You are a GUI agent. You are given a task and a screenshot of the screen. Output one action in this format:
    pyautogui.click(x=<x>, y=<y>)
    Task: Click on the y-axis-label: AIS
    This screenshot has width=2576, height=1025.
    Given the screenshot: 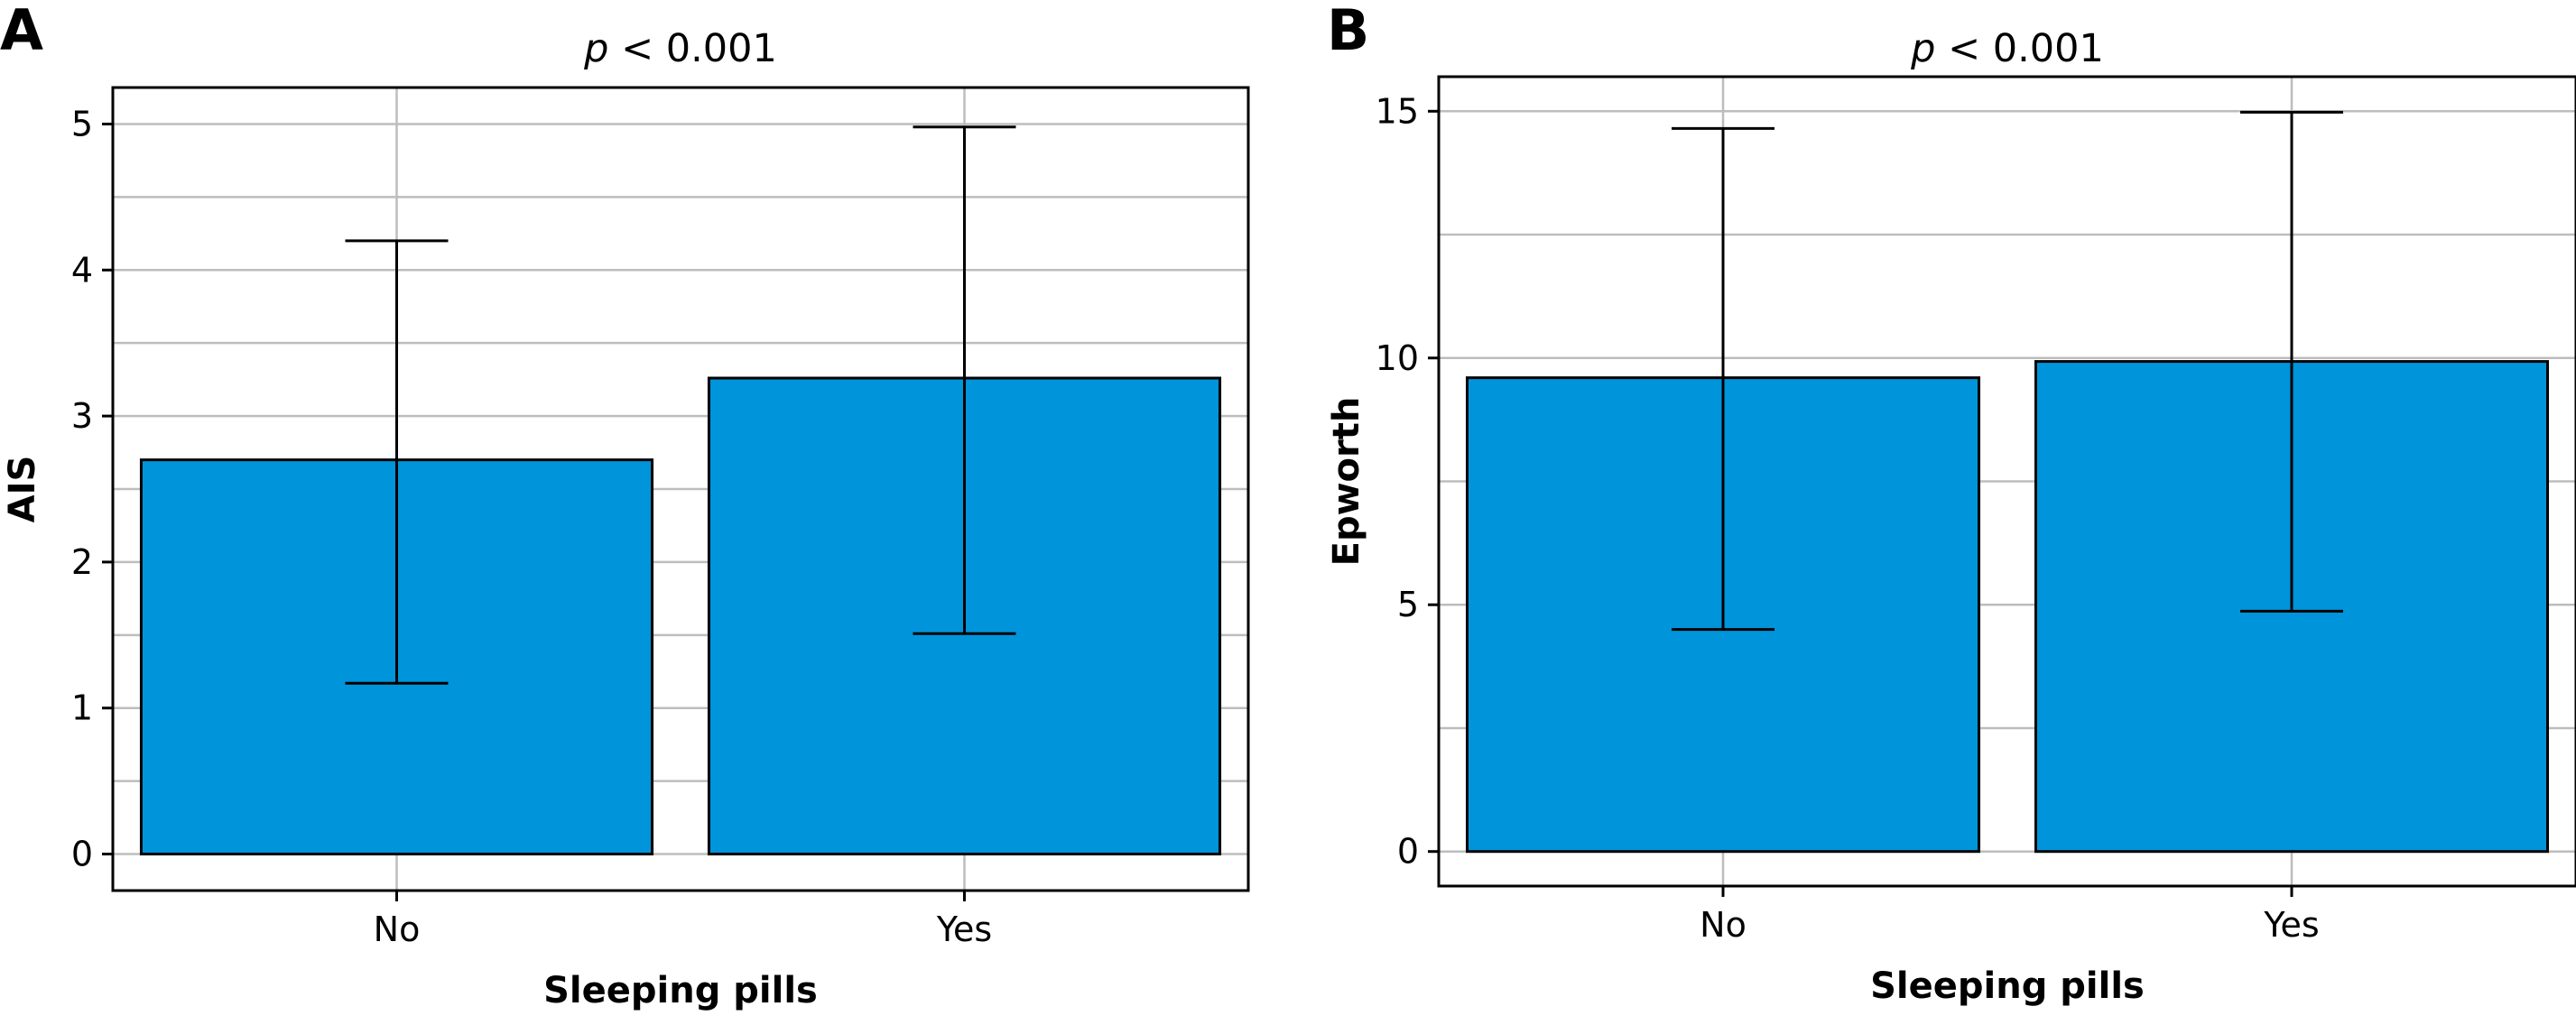 What is the action you would take?
    pyautogui.click(x=22, y=489)
    